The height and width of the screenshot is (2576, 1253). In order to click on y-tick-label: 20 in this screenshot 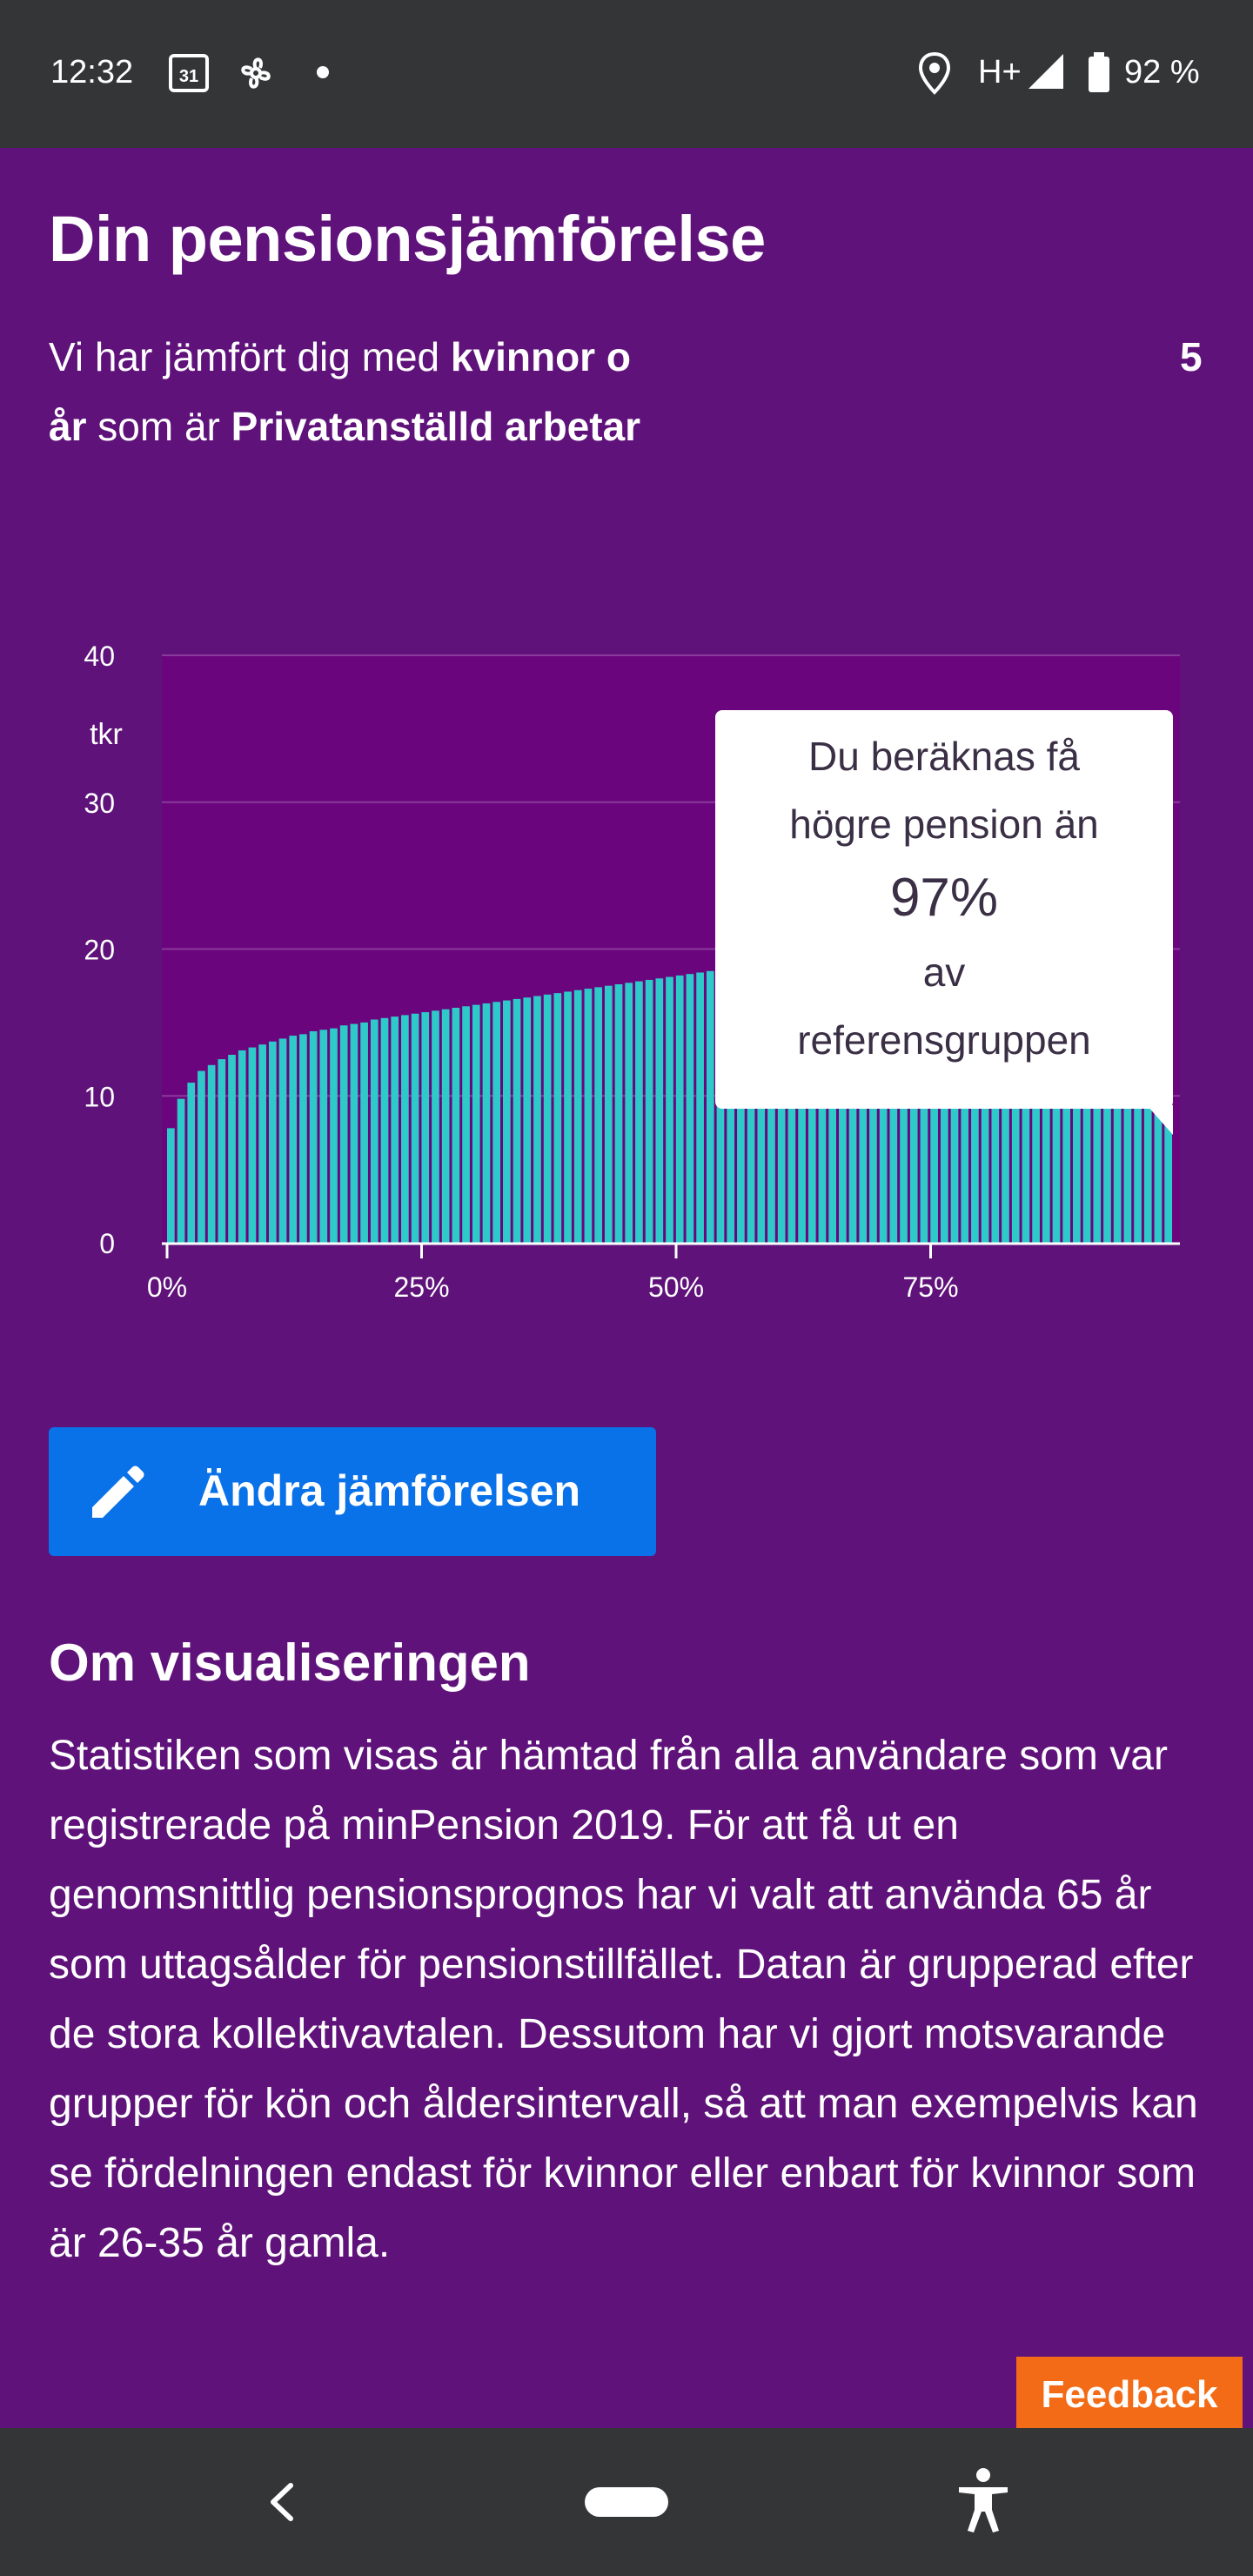, I will do `click(99, 950)`.